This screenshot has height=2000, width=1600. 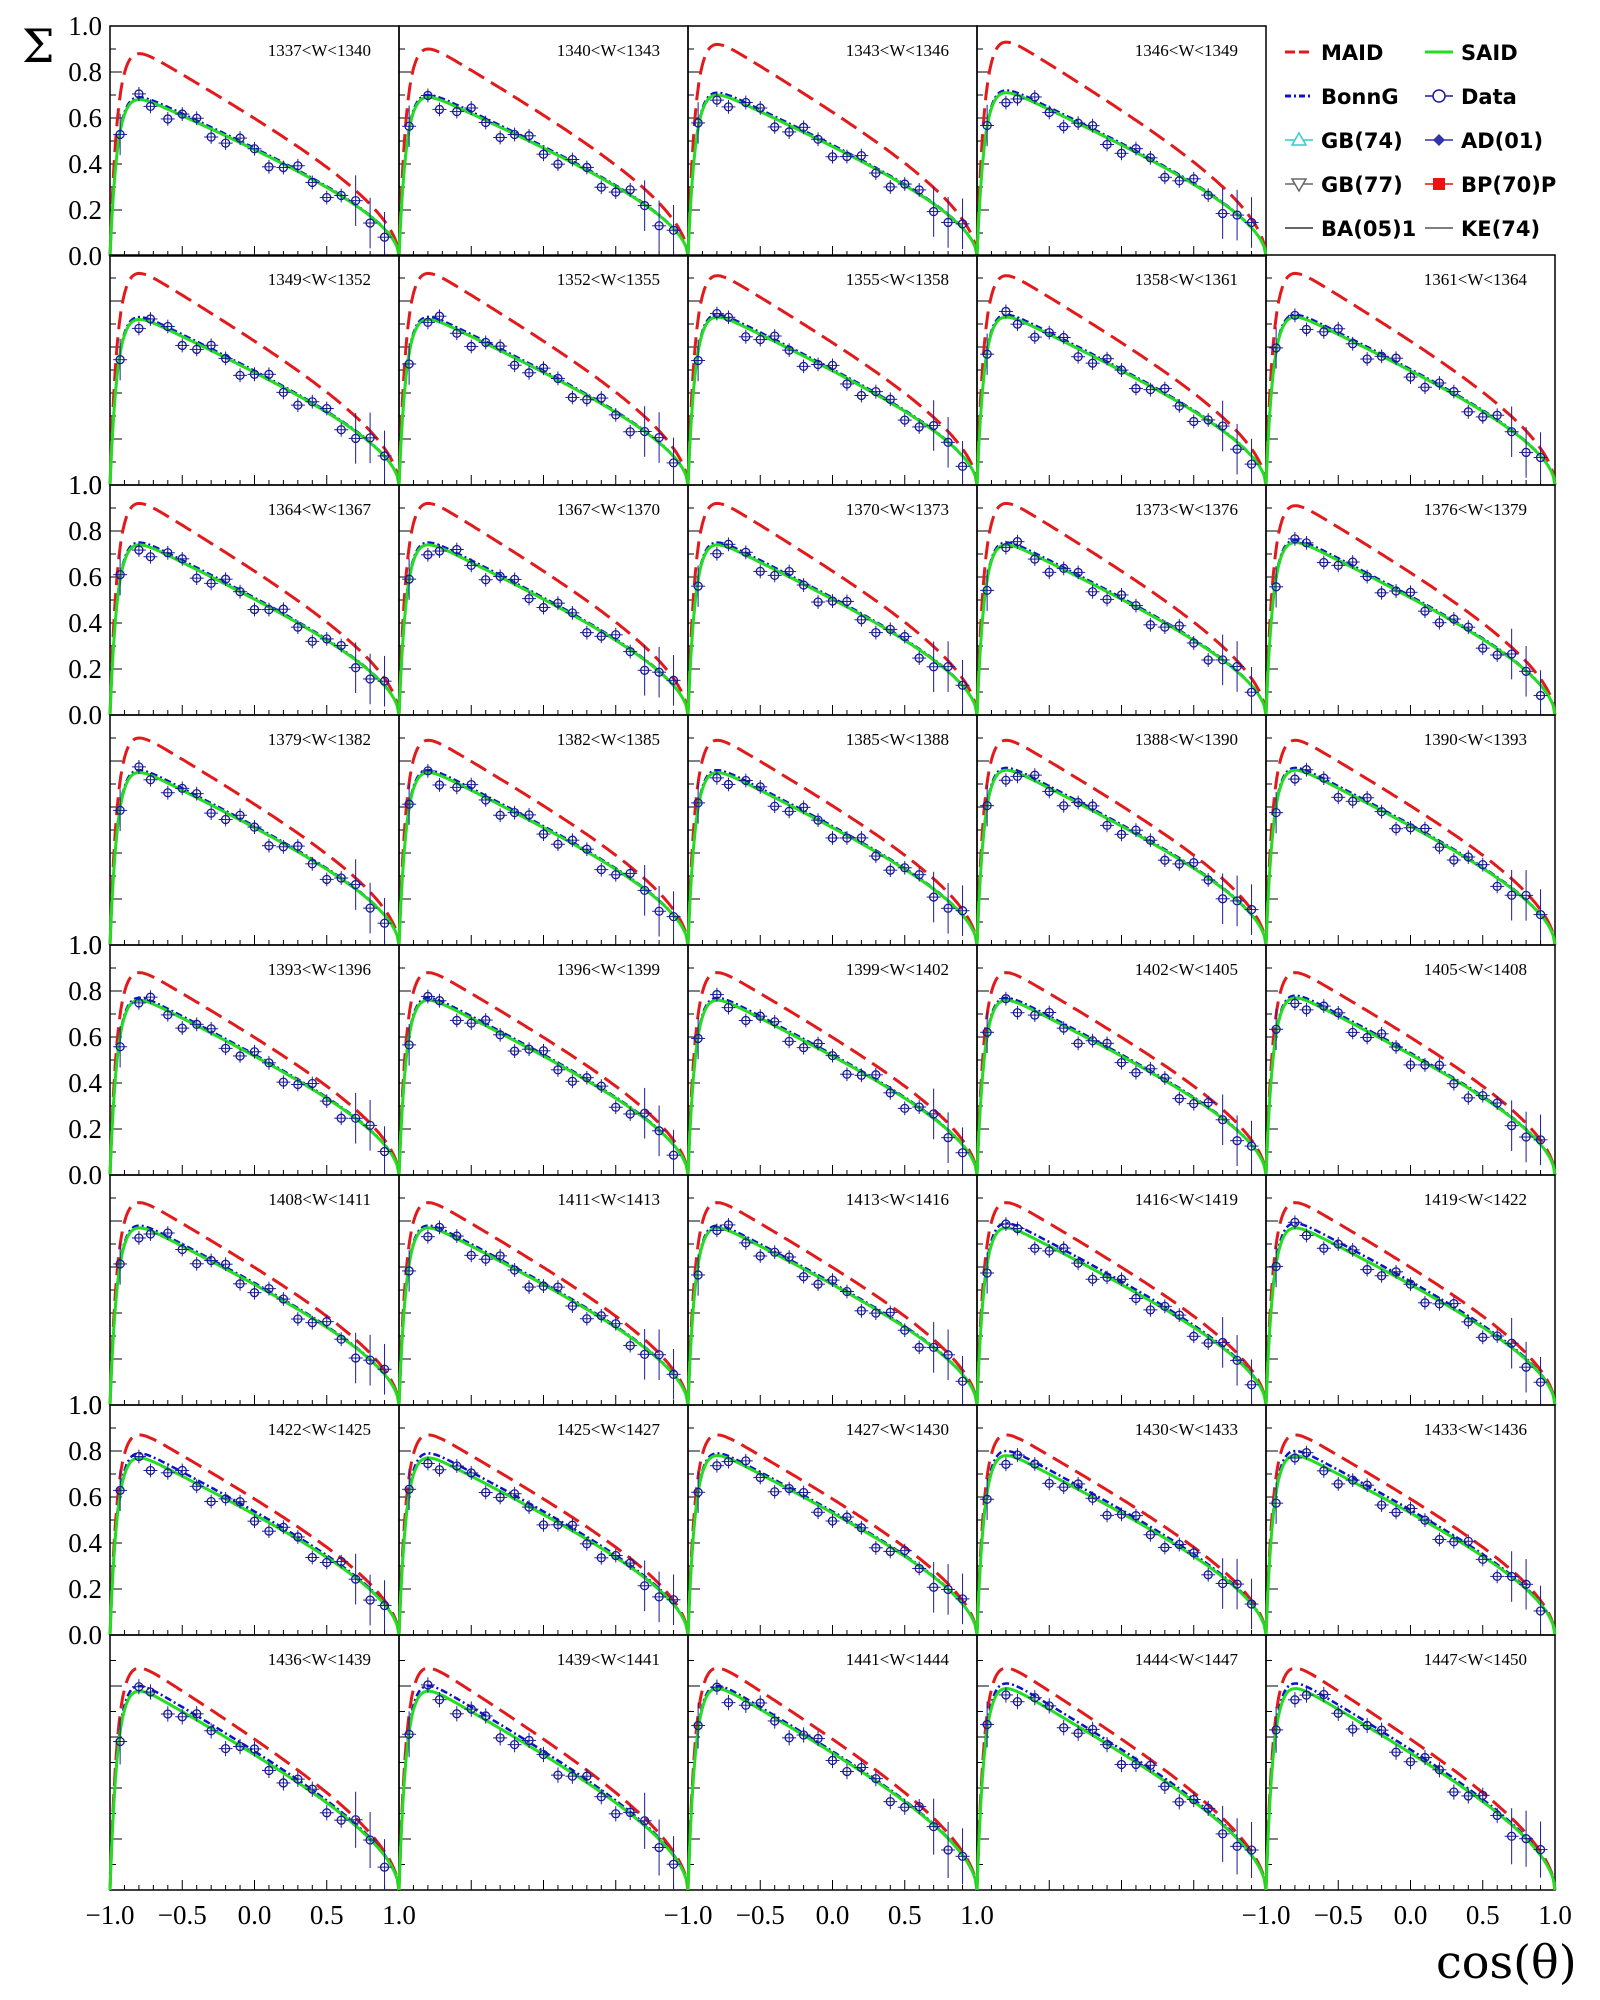 I want to click on said-curve, so click(x=543, y=401).